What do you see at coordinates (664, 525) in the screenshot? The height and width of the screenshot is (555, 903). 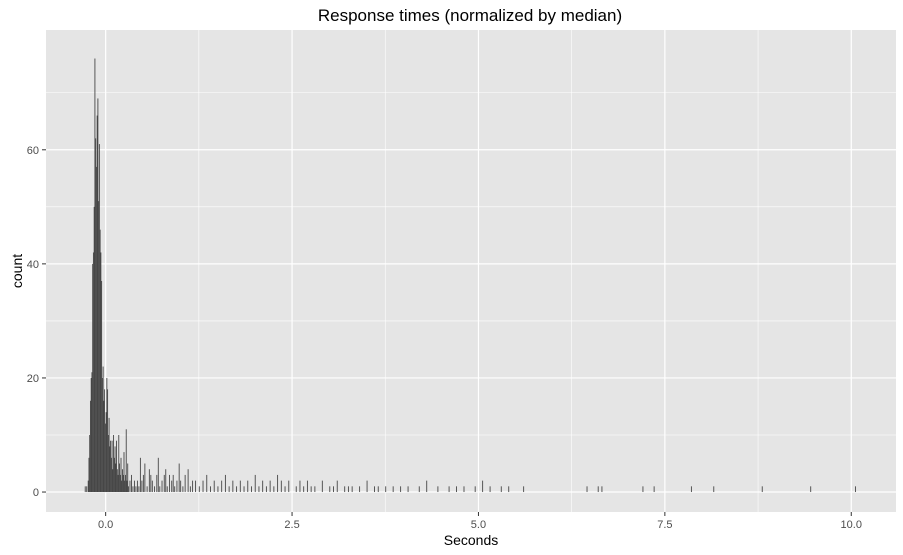 I see `x-tick-label: 7.5` at bounding box center [664, 525].